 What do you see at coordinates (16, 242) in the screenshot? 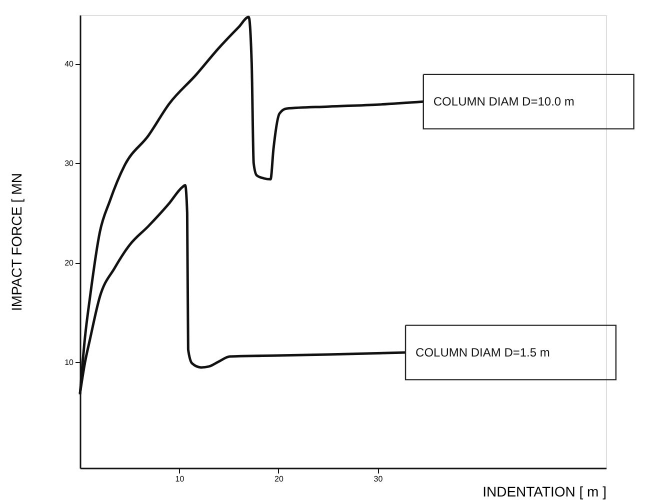
I see `y-axis-title: IMPACT FORCE [ MN` at bounding box center [16, 242].